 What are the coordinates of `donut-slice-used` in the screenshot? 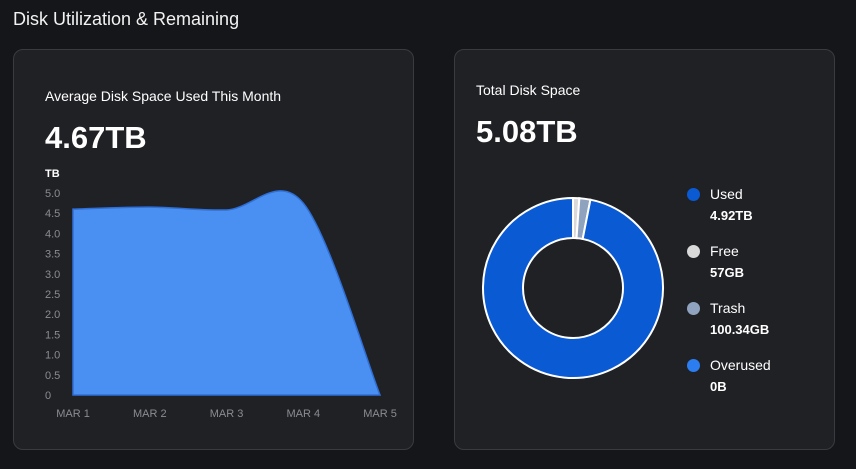 It's located at (573, 287).